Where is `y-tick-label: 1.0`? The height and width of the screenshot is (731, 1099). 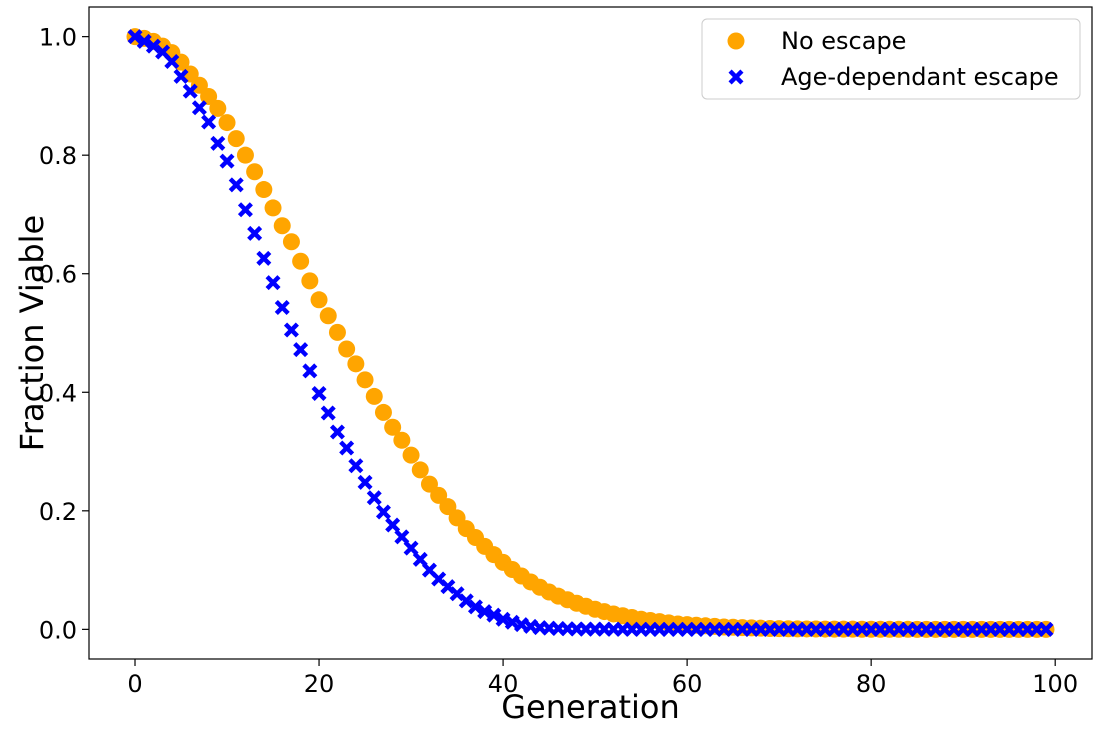
y-tick-label: 1.0 is located at coordinates (58, 38).